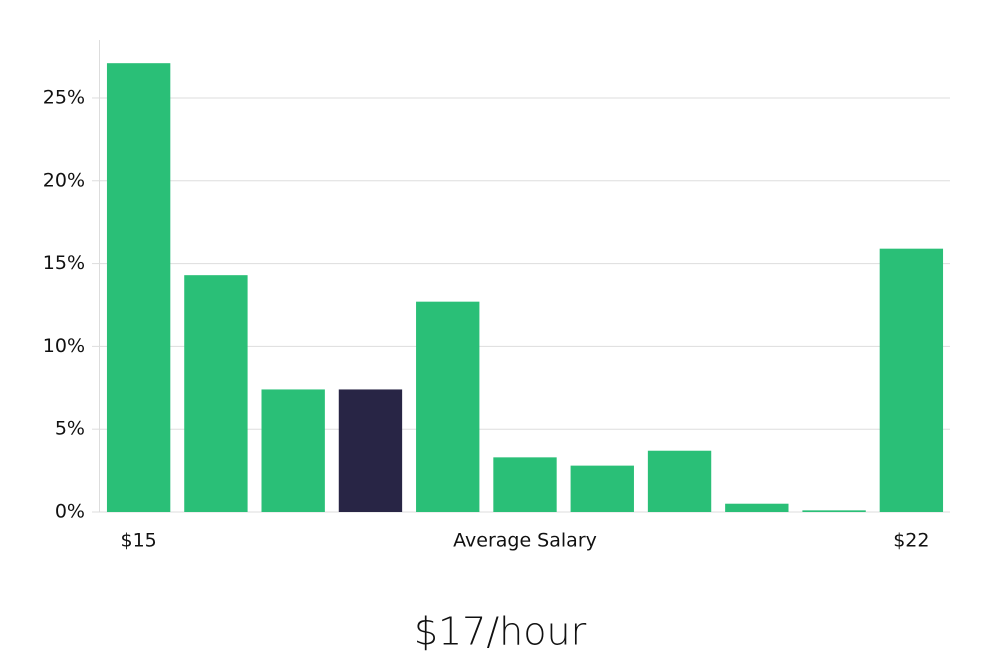 The image size is (1000, 660). I want to click on x-axis-label: Average Salary, so click(525, 541).